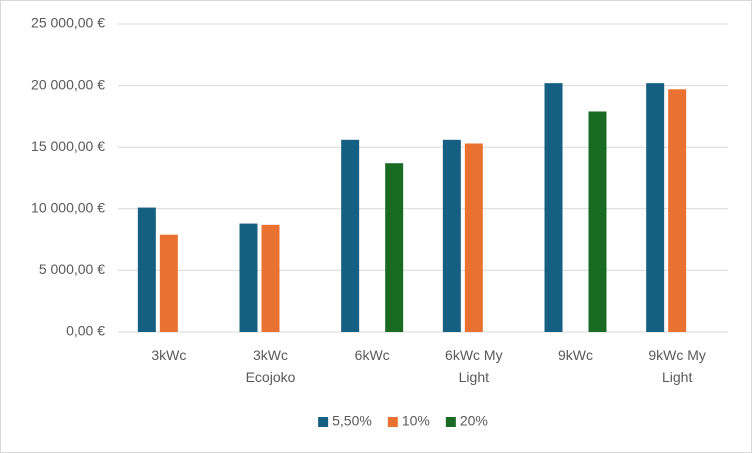 The width and height of the screenshot is (752, 453). Describe the element at coordinates (474, 366) in the screenshot. I see `x-tick-label: 6kWc My Light` at that location.